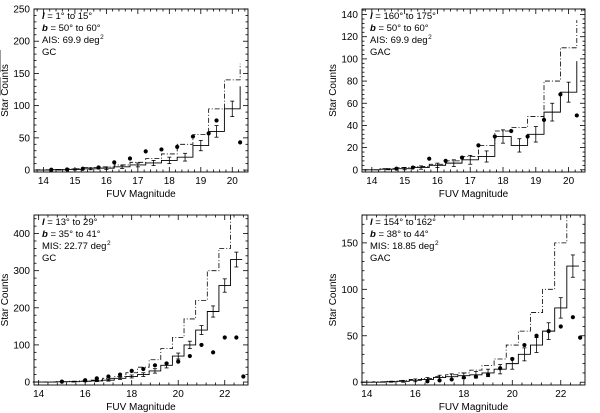  Describe the element at coordinates (74, 246) in the screenshot. I see `annotation-area: MIS: 22.77 deg` at that location.